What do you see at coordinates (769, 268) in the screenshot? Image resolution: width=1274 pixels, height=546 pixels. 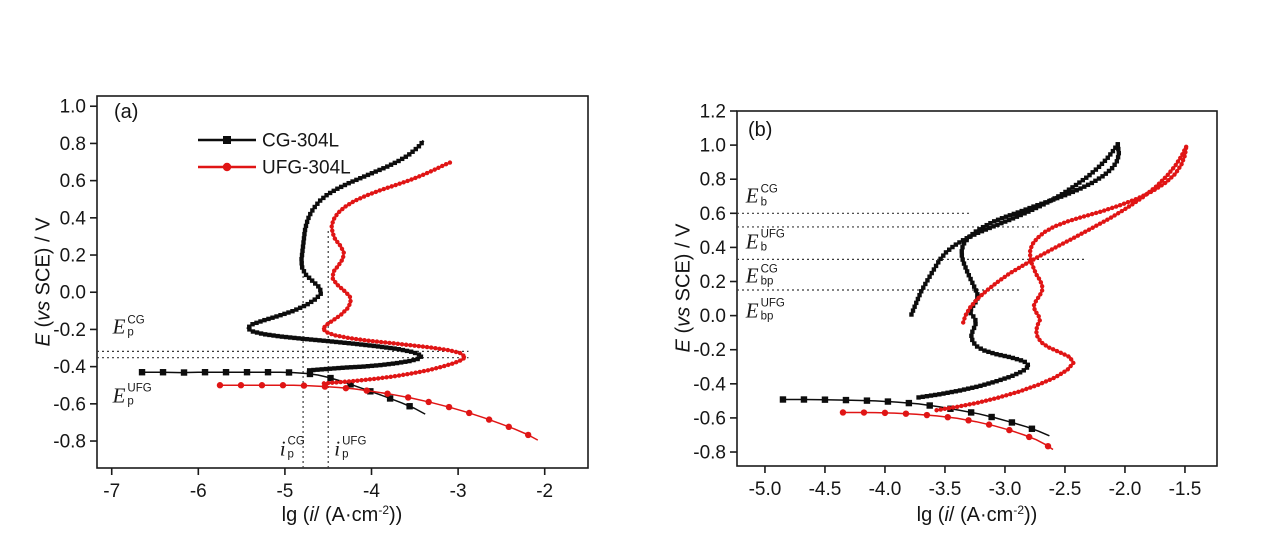 I see `annotation-sup: CG` at bounding box center [769, 268].